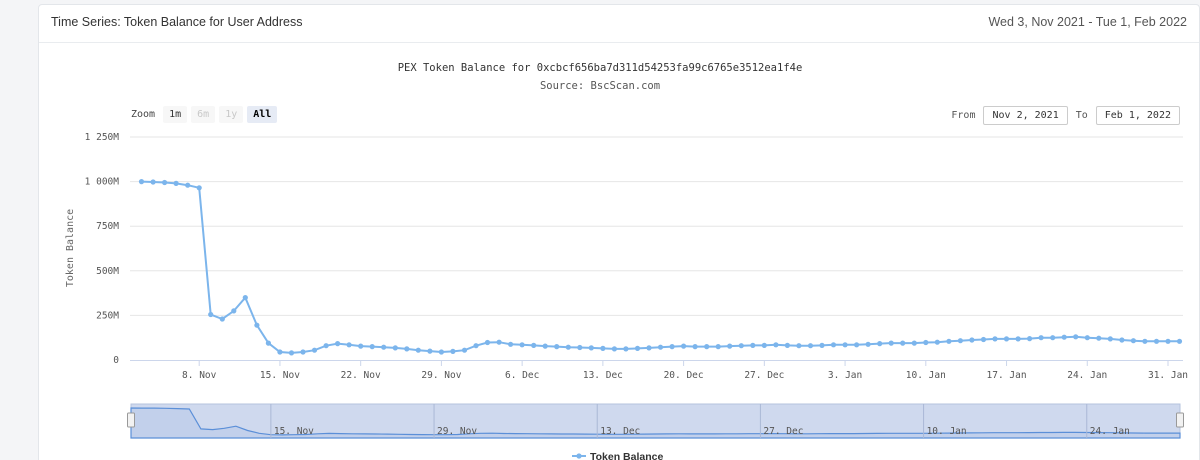 The image size is (1200, 460). What do you see at coordinates (131, 420) in the screenshot?
I see `navigator-handle-left` at bounding box center [131, 420].